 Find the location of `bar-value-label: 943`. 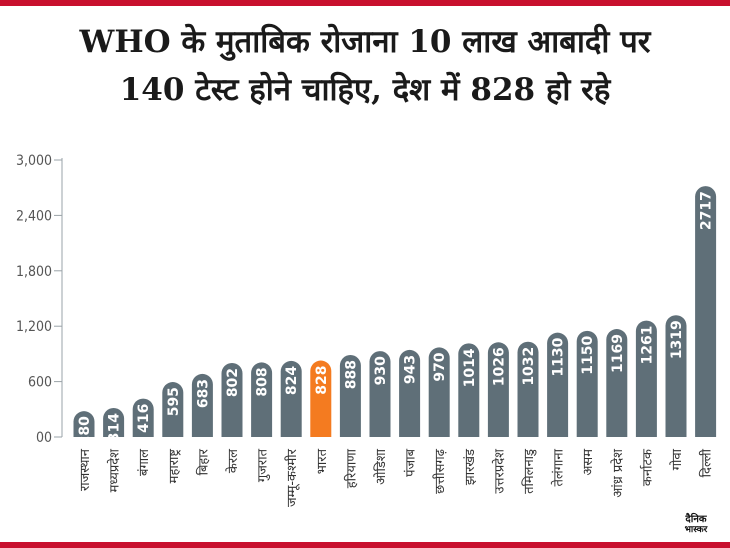

bar-value-label: 943 is located at coordinates (411, 369).